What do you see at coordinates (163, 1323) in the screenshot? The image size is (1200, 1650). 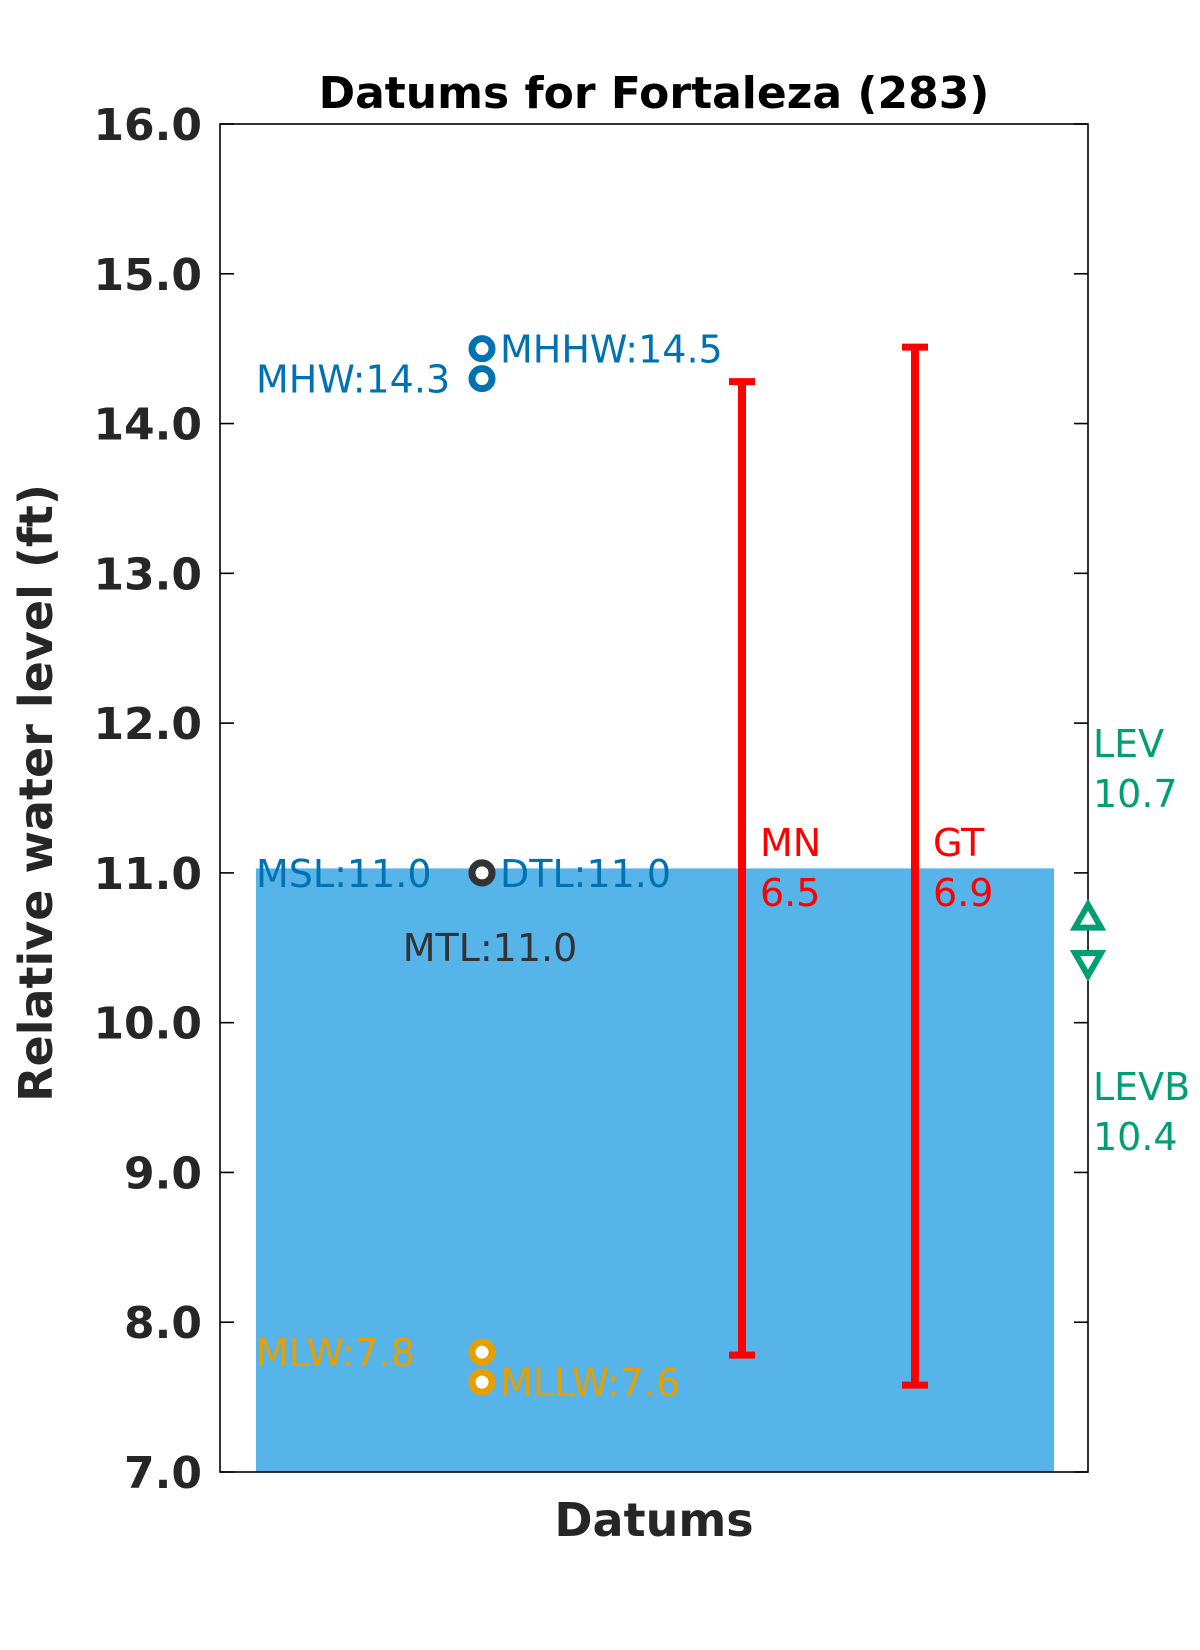 I see `y-tick-label-1: 8.0` at bounding box center [163, 1323].